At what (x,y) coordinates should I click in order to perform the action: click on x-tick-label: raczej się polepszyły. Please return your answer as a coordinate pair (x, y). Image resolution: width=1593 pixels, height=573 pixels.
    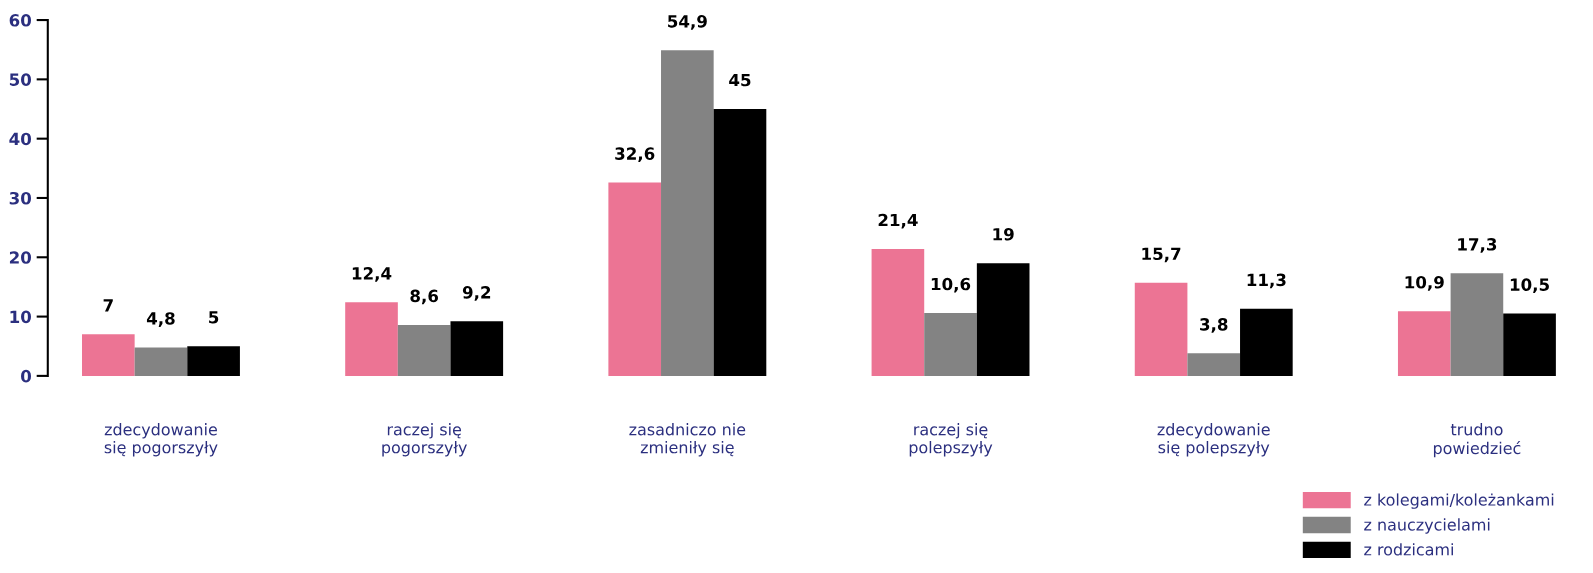
    Looking at the image, I should click on (951, 440).